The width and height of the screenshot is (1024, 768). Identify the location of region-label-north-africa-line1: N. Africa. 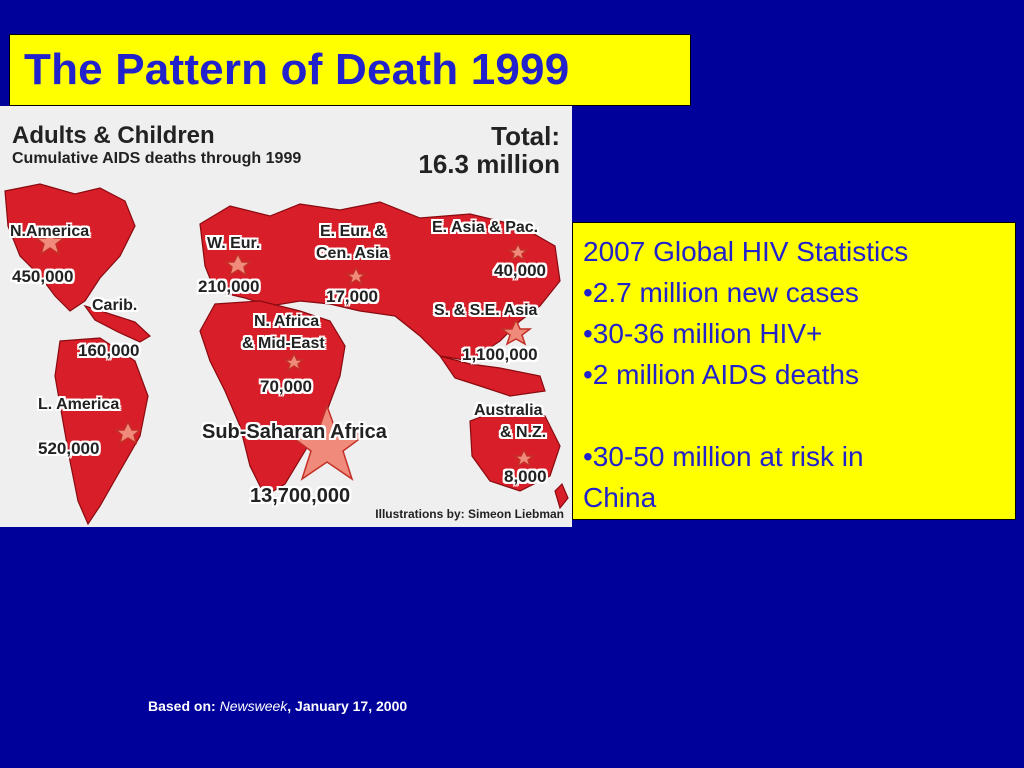
(287, 321).